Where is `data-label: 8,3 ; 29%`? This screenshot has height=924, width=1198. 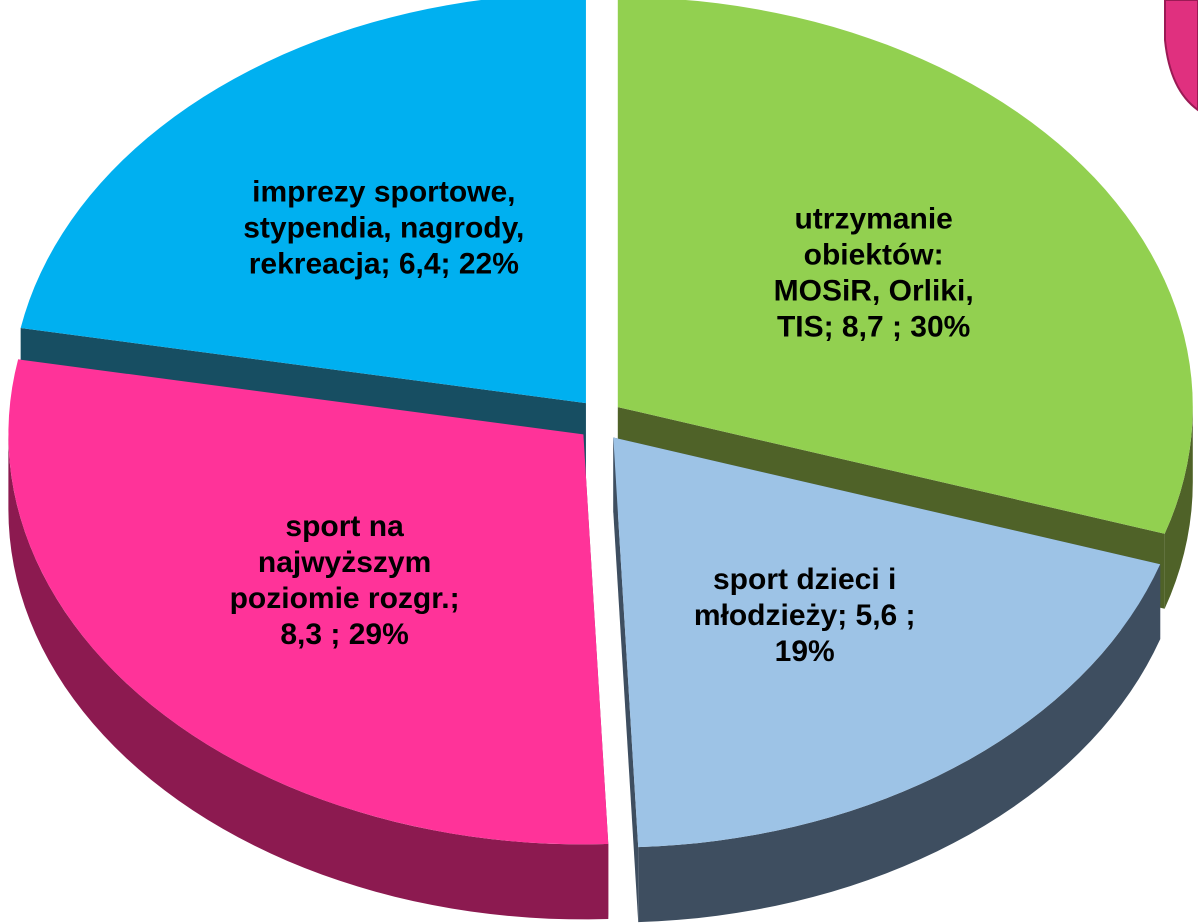
data-label: 8,3 ; 29% is located at coordinates (344, 634).